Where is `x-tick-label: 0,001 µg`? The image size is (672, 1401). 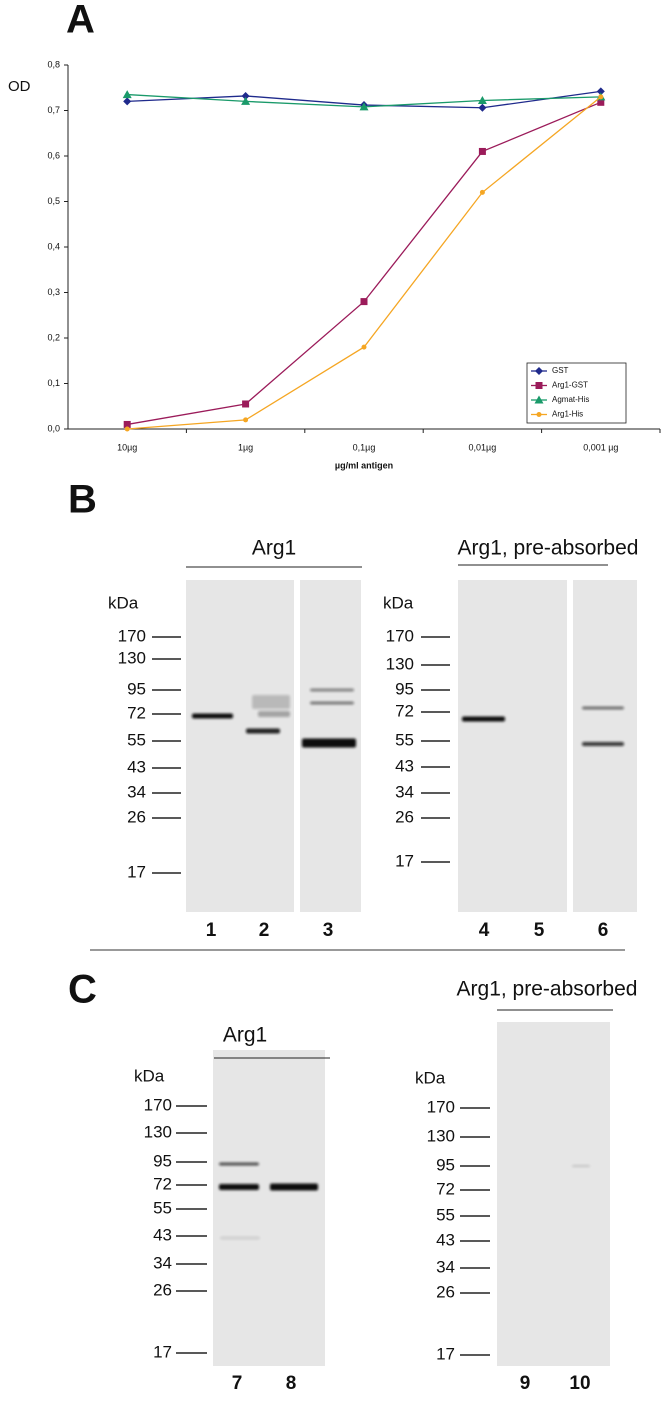 x-tick-label: 0,001 µg is located at coordinates (600, 447).